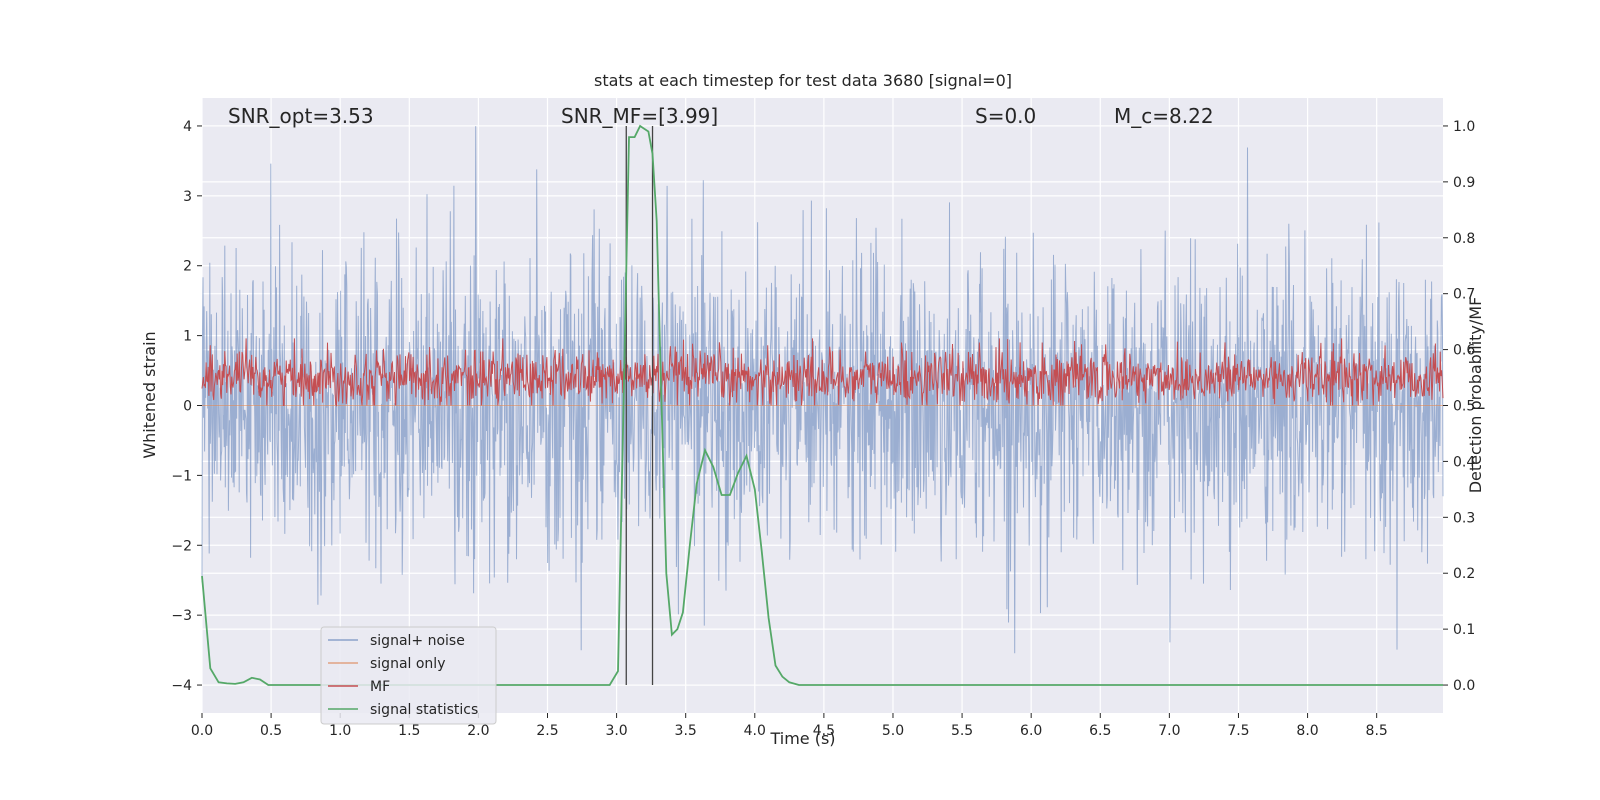 The height and width of the screenshot is (800, 1600). I want to click on x-tick-label: 2.5, so click(547, 731).